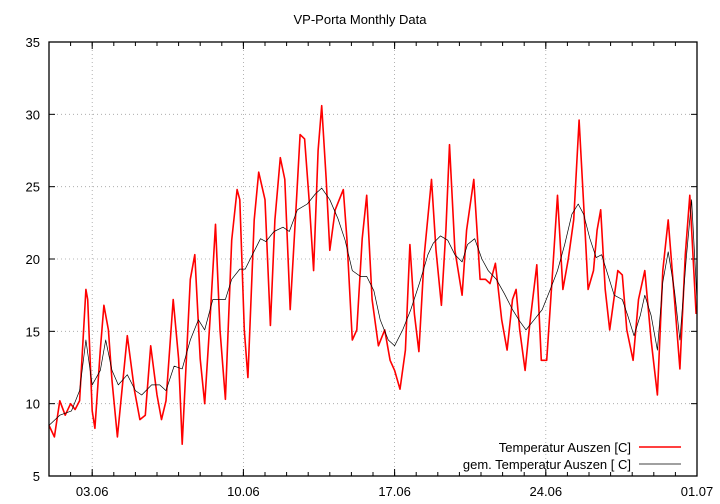  Describe the element at coordinates (33, 404) in the screenshot. I see `y-tick-label: 10` at that location.